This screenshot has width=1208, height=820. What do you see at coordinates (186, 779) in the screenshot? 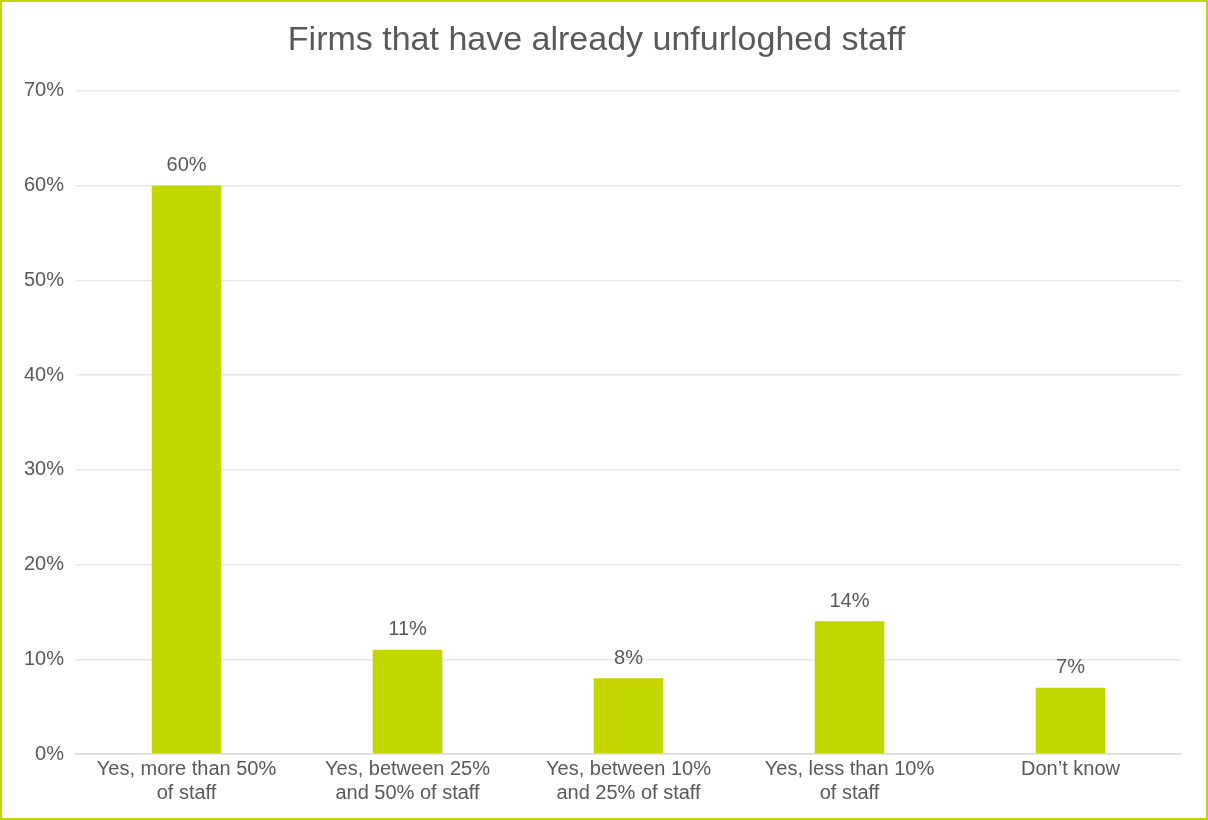
I see `x-tick-label: Yes, more than 50% of staff` at bounding box center [186, 779].